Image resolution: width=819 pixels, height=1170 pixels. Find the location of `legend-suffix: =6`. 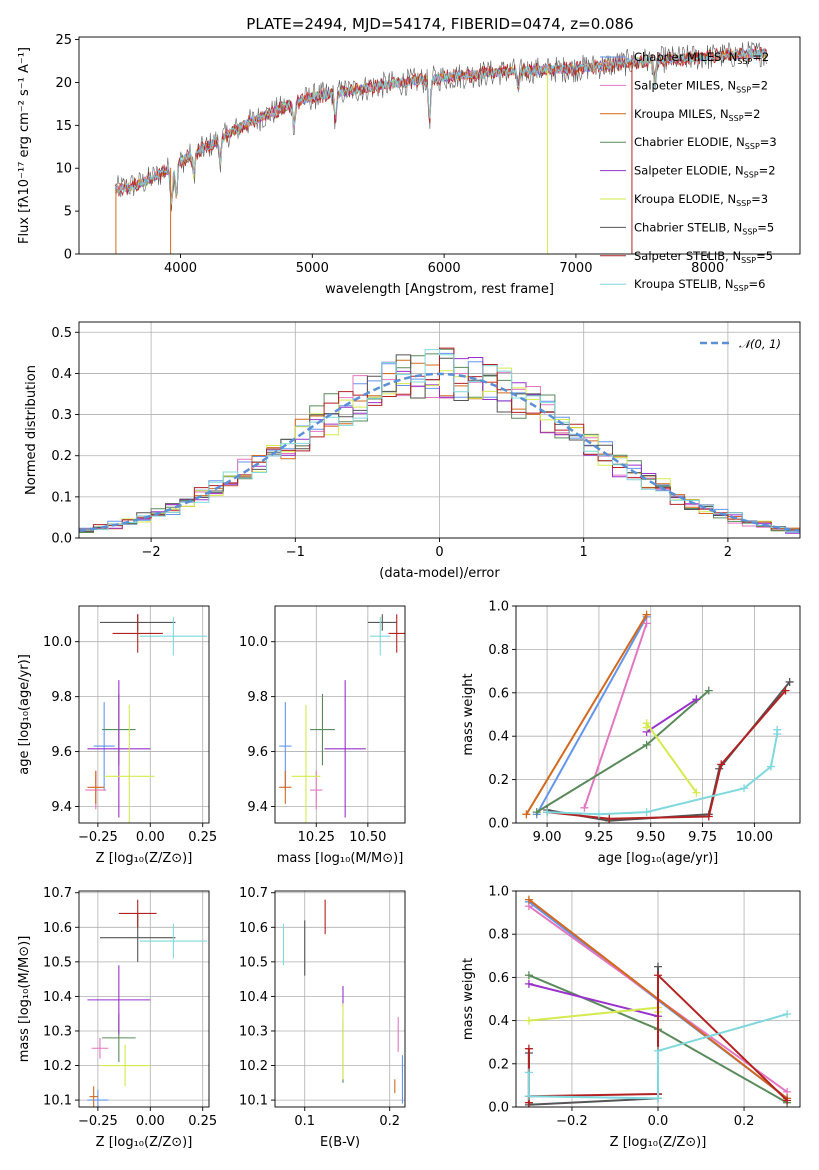

legend-suffix: =6 is located at coordinates (757, 284).